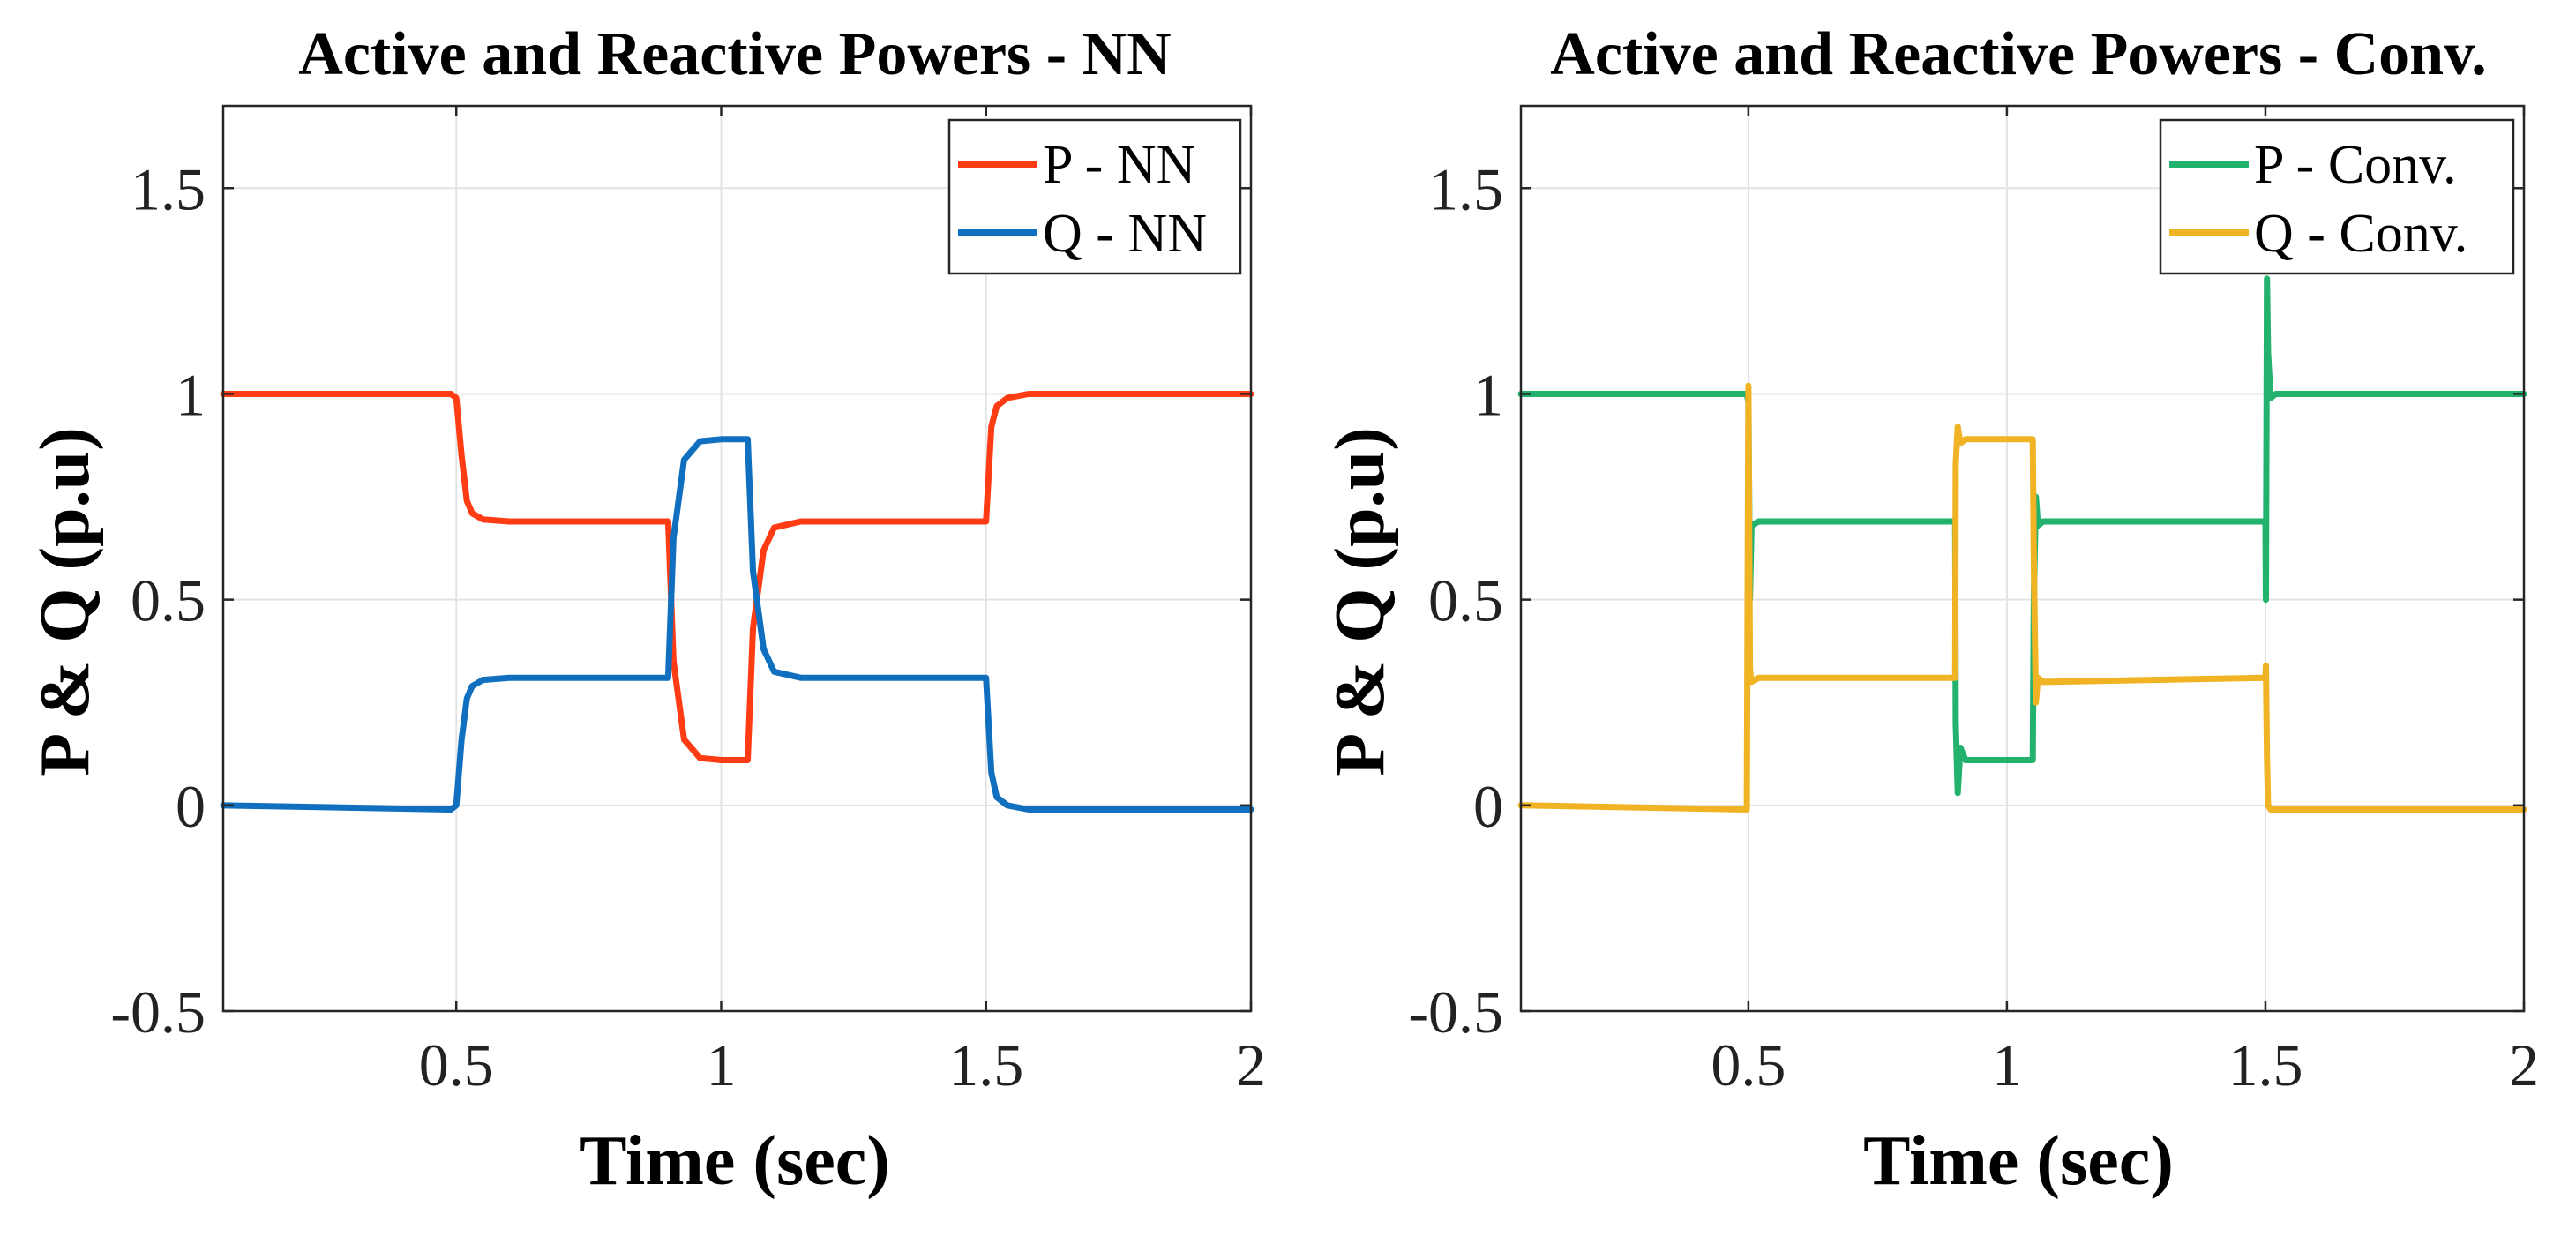 This screenshot has width=2576, height=1237. What do you see at coordinates (1119, 165) in the screenshot?
I see `legend-label: P - NN` at bounding box center [1119, 165].